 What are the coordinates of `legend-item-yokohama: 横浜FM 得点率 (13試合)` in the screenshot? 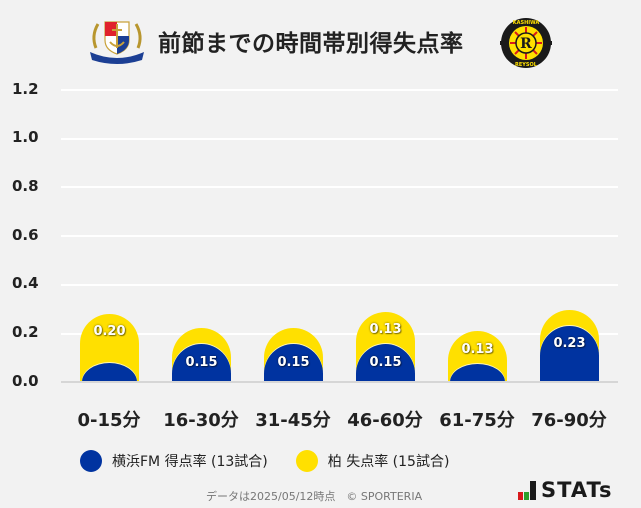 It's located at (174, 461).